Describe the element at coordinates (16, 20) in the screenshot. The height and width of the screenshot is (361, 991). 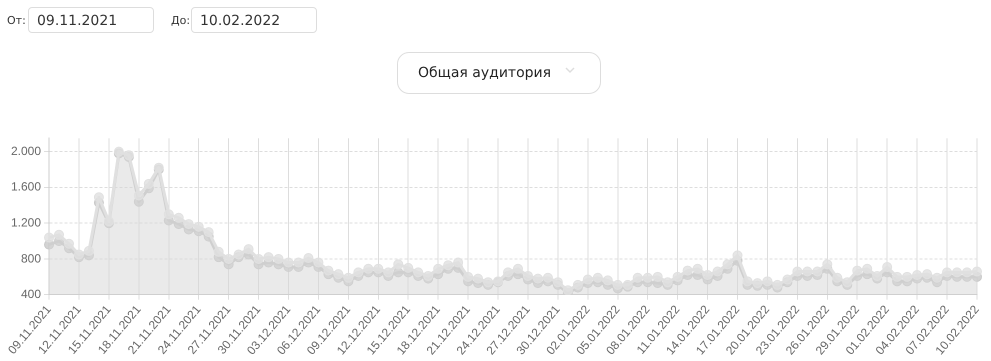
I see `text: От:` at that location.